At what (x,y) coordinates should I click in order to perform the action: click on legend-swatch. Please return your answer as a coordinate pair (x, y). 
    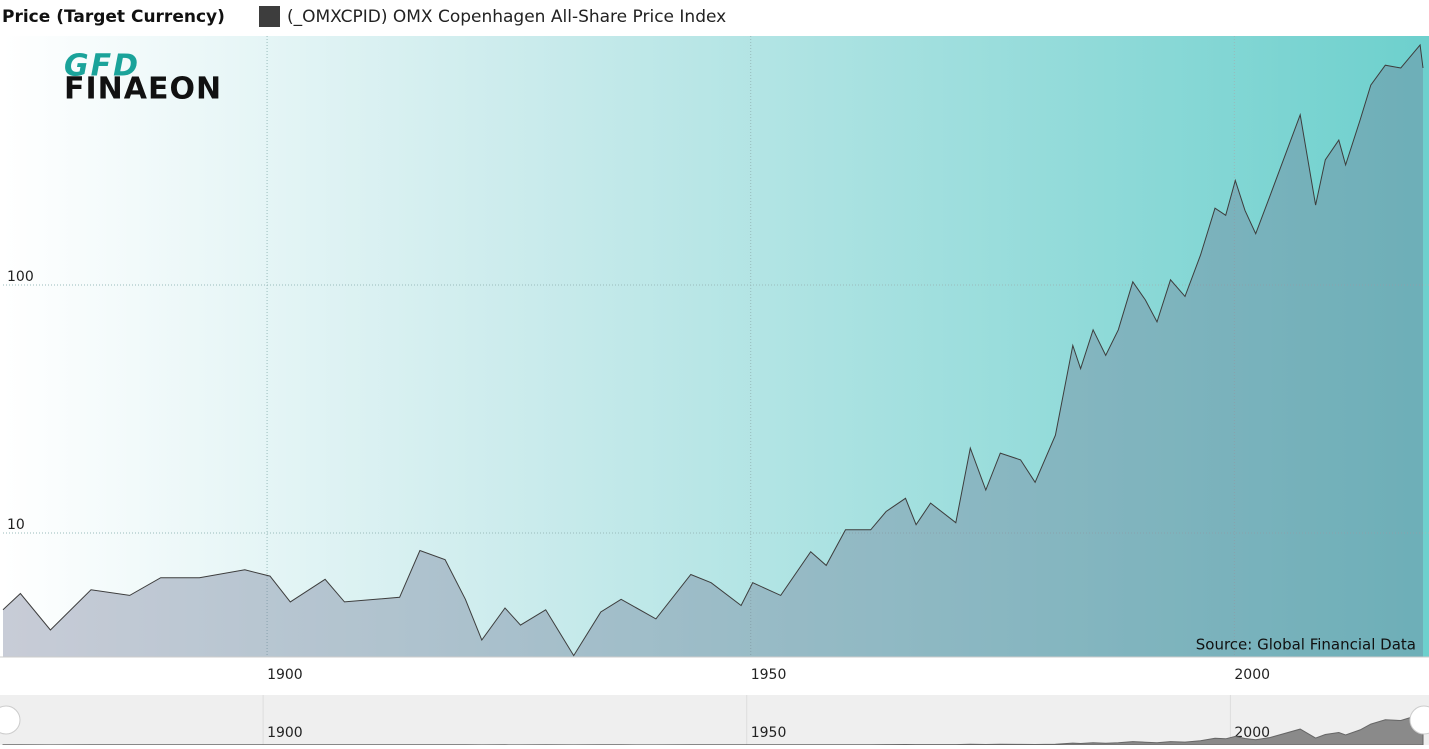
    Looking at the image, I should click on (269, 16).